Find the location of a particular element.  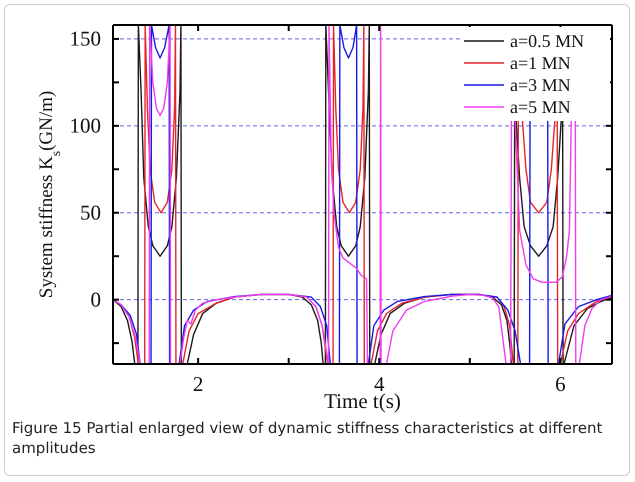

legend-label: a=0.5 MN is located at coordinates (547, 41).